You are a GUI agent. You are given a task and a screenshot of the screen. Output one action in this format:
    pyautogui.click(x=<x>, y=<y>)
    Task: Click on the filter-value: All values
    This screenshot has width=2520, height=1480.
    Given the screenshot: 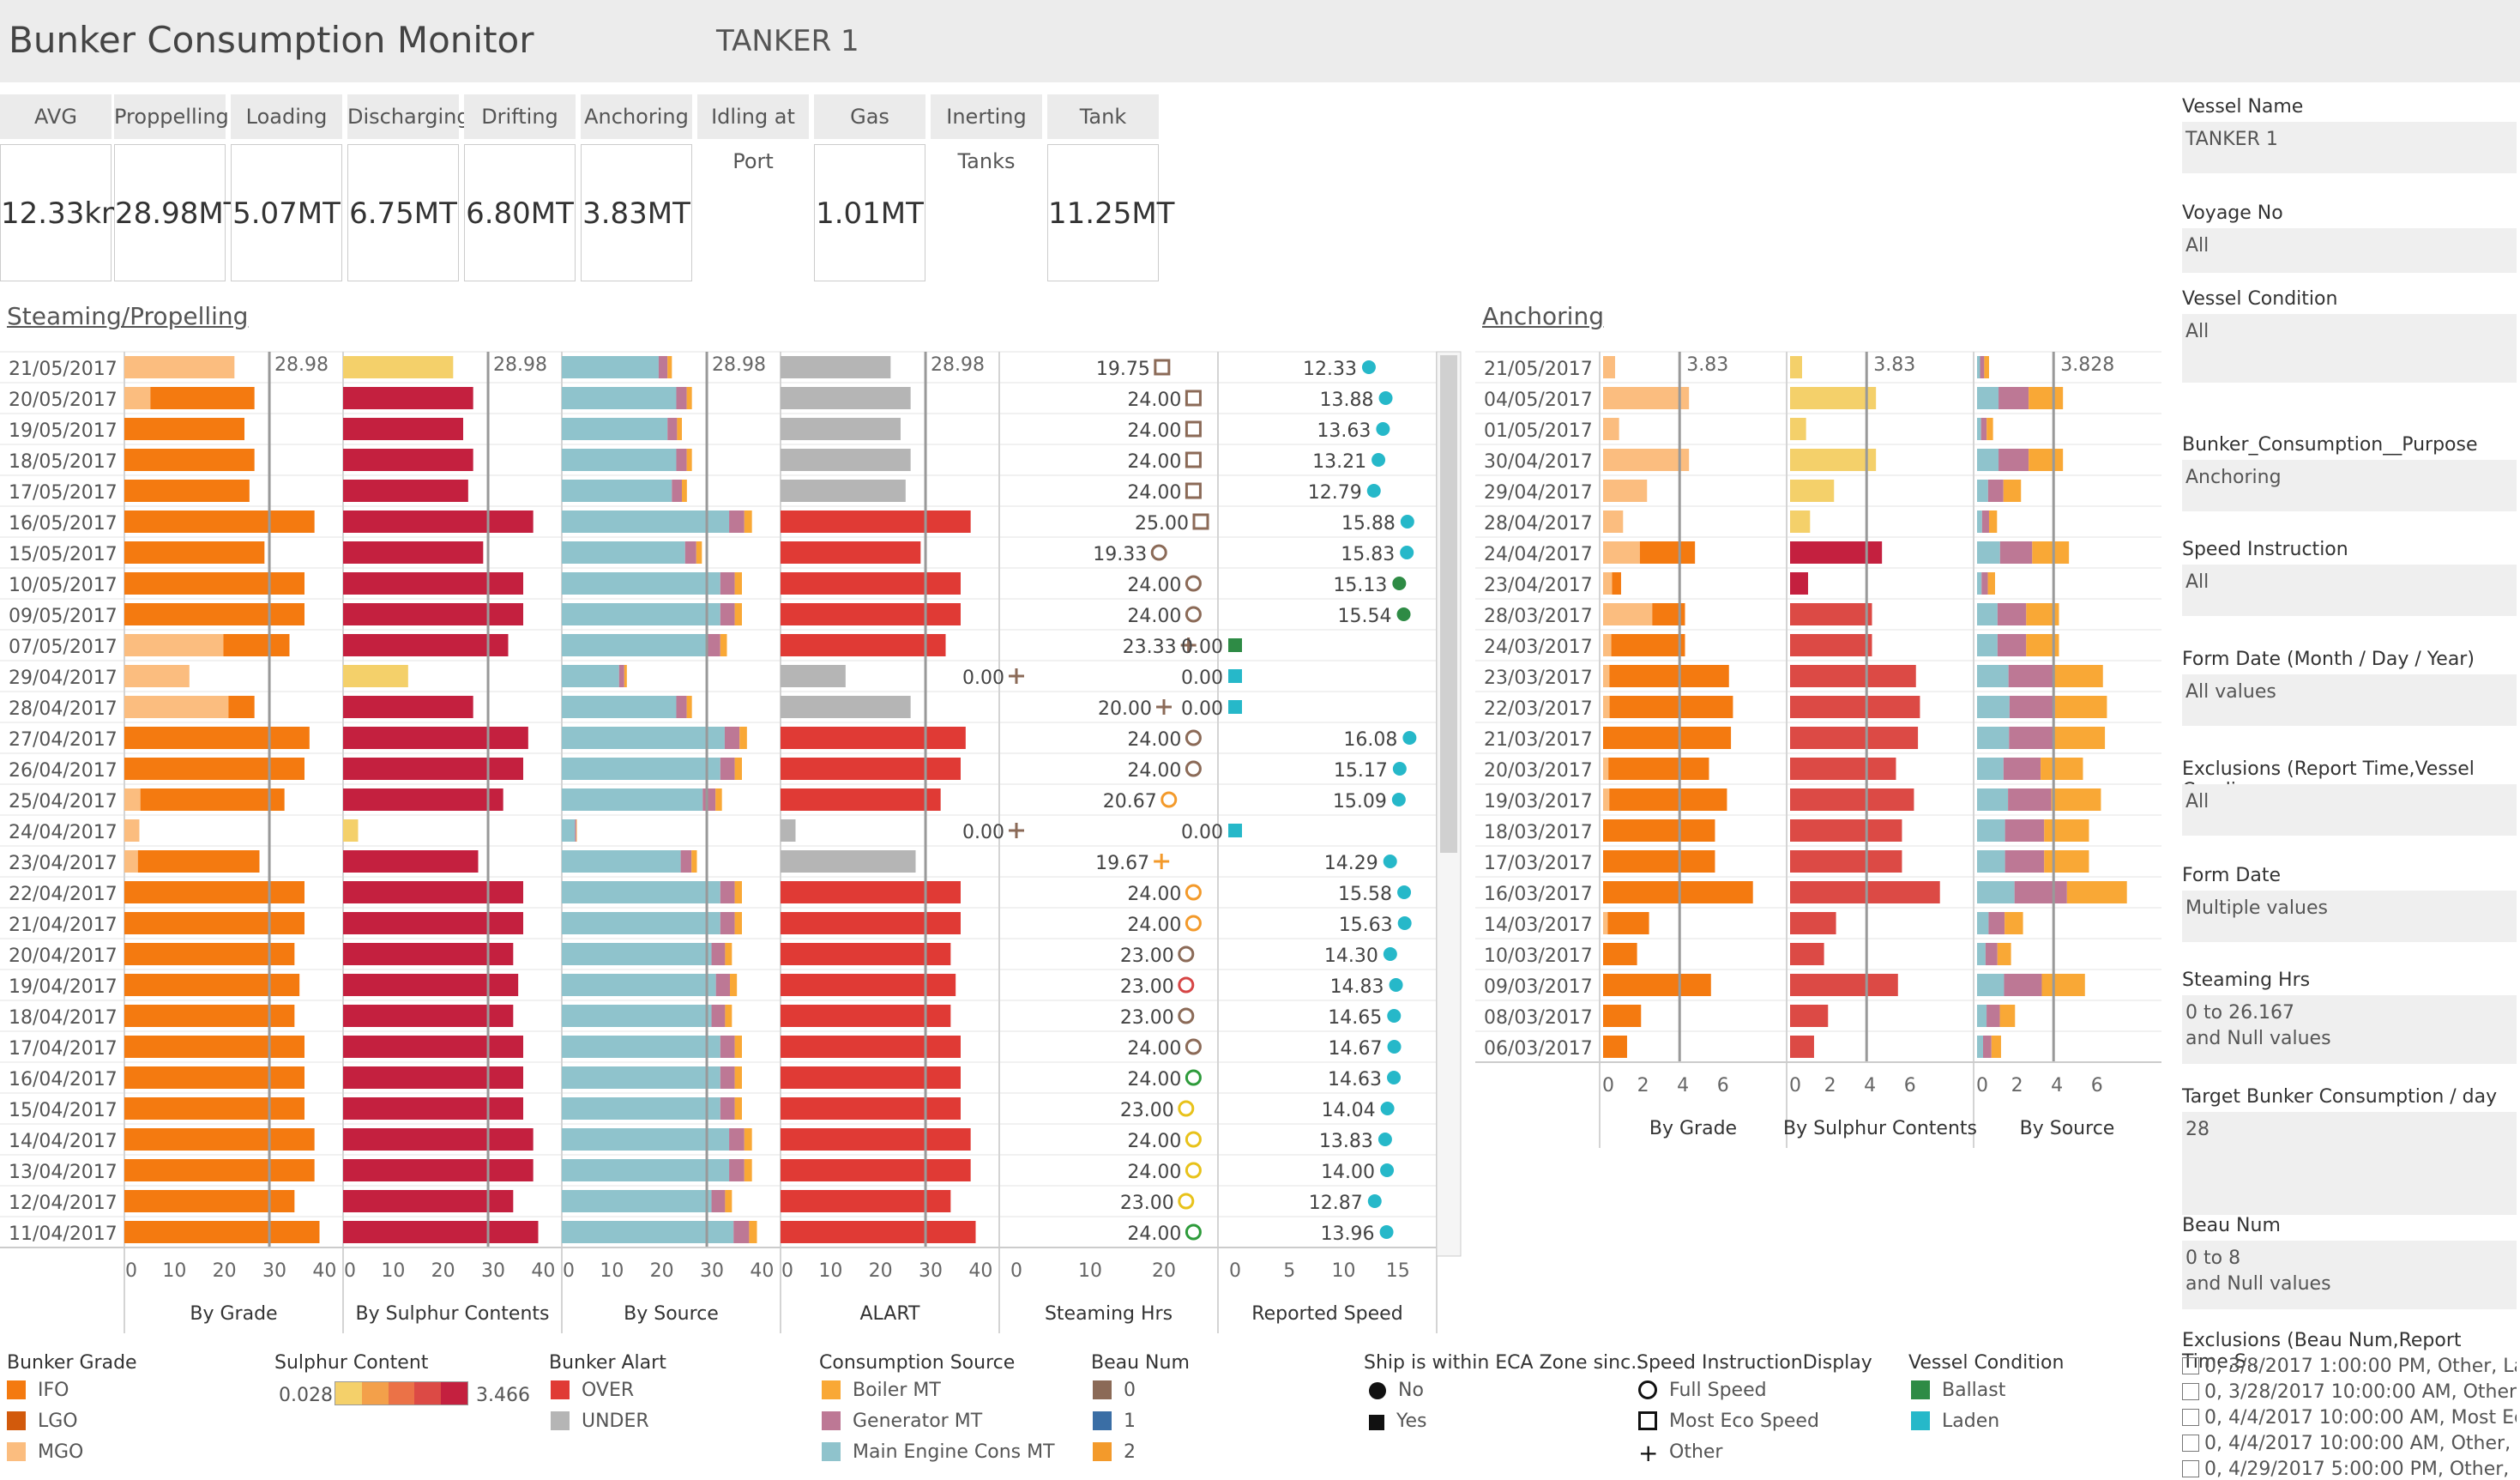 What is the action you would take?
    pyautogui.click(x=2349, y=700)
    